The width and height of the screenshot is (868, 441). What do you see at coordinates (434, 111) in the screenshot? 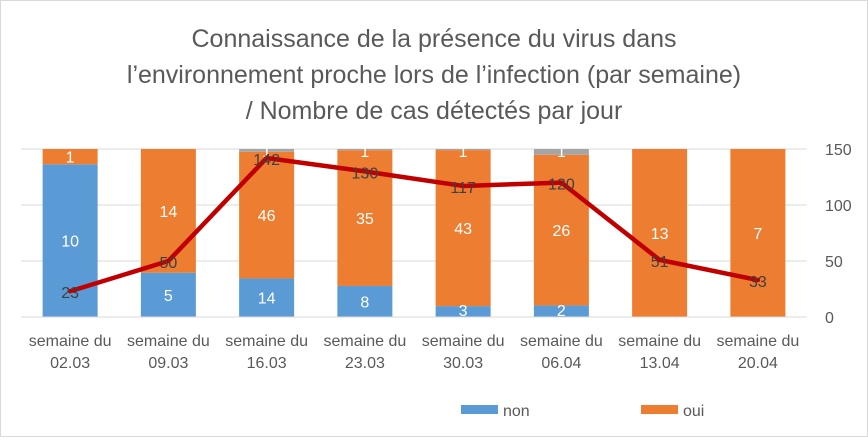
I see `title-line-3: / Nombre de cas détectés par jour` at bounding box center [434, 111].